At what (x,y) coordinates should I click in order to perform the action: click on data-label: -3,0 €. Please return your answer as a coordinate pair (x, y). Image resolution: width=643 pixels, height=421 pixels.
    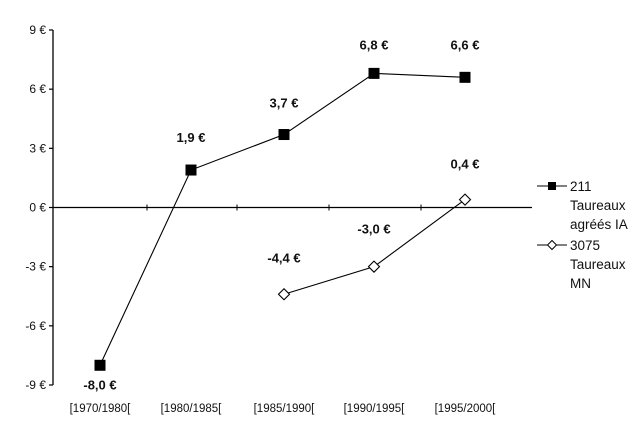
    Looking at the image, I should click on (373, 229).